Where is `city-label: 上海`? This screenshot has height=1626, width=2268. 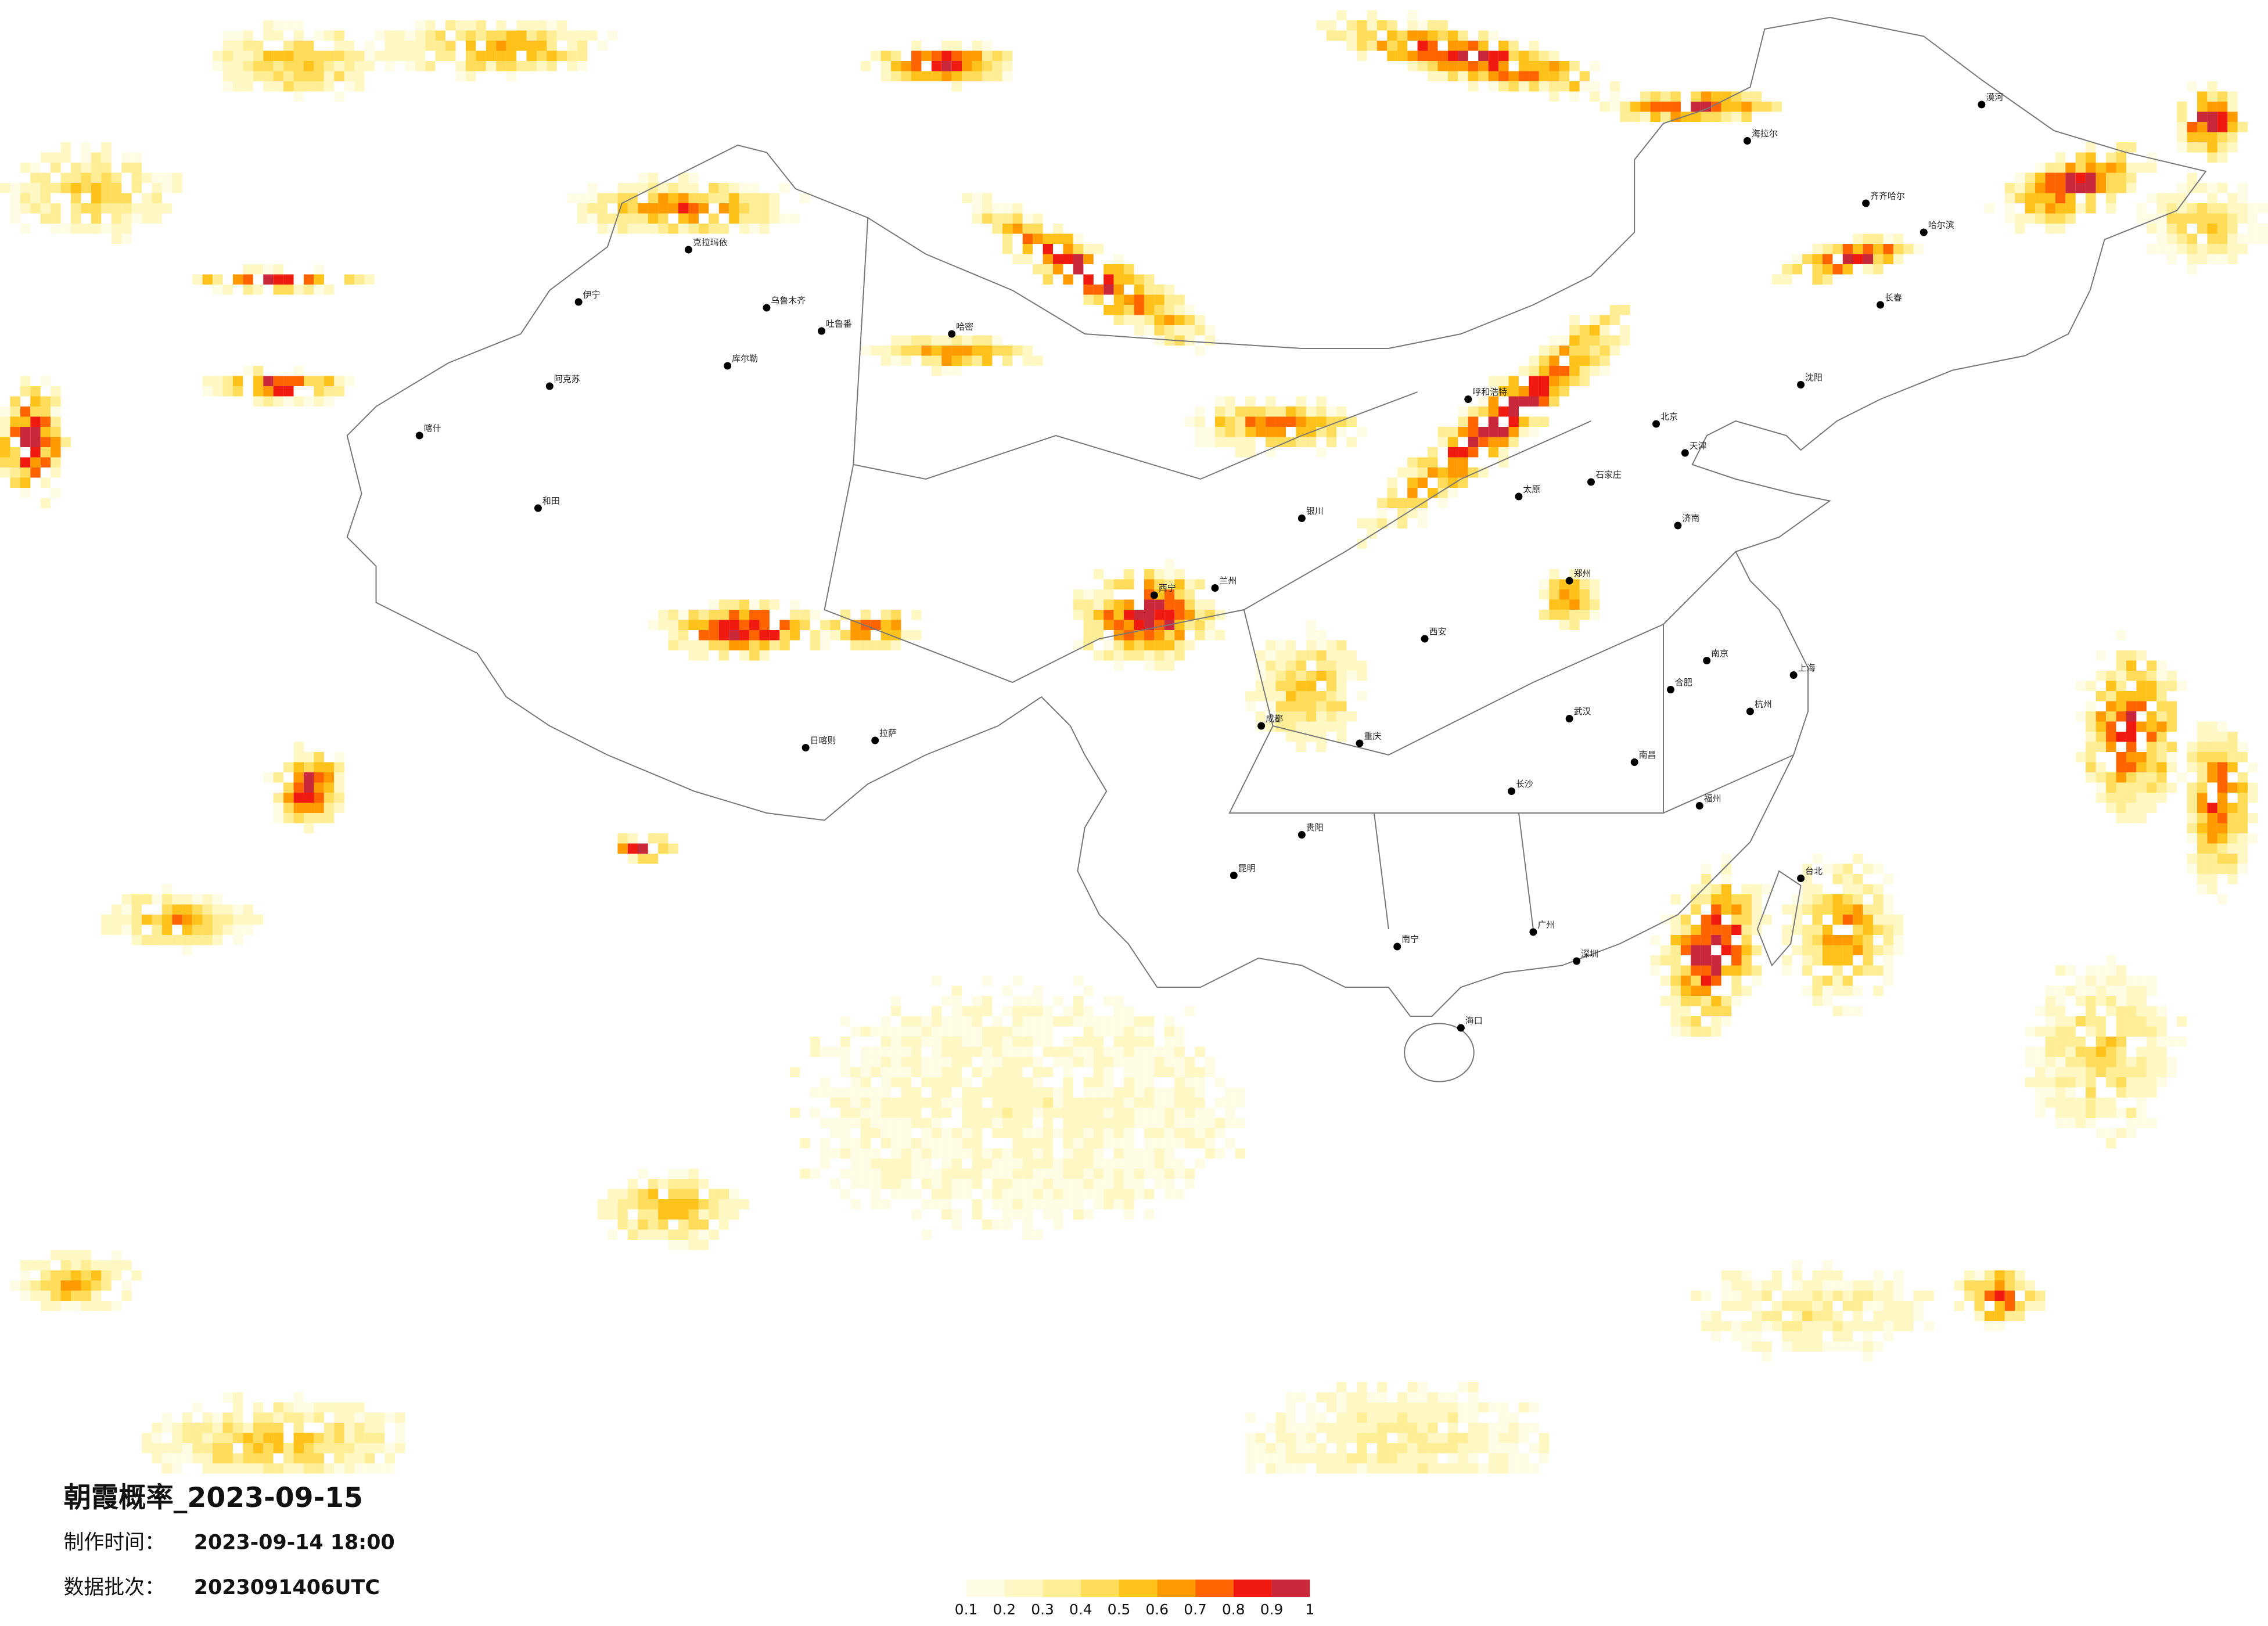 city-label: 上海 is located at coordinates (1807, 668).